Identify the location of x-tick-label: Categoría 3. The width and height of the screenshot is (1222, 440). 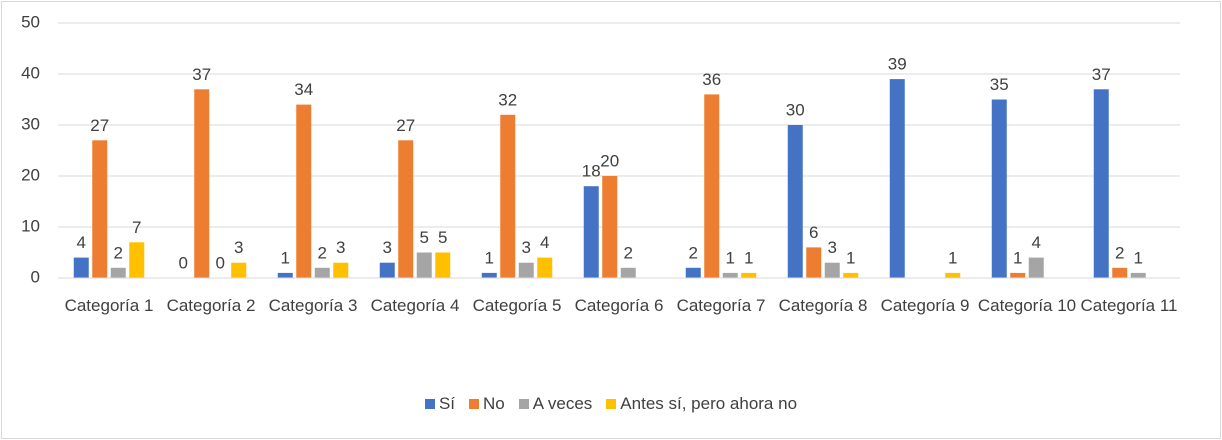
(313, 305).